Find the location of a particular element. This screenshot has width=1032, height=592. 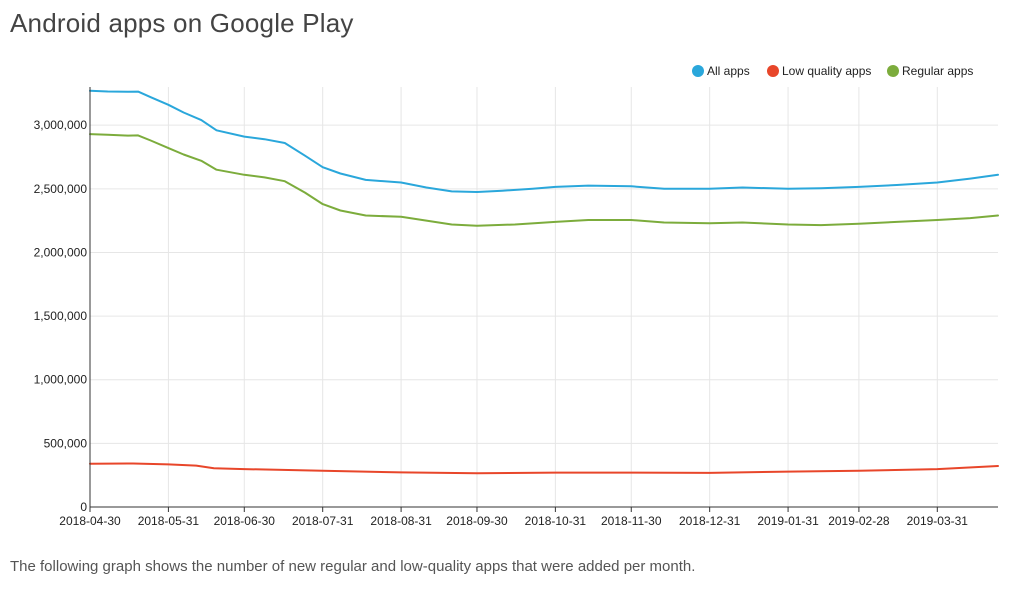

x-tick-label: 2019-01-31 is located at coordinates (788, 521).